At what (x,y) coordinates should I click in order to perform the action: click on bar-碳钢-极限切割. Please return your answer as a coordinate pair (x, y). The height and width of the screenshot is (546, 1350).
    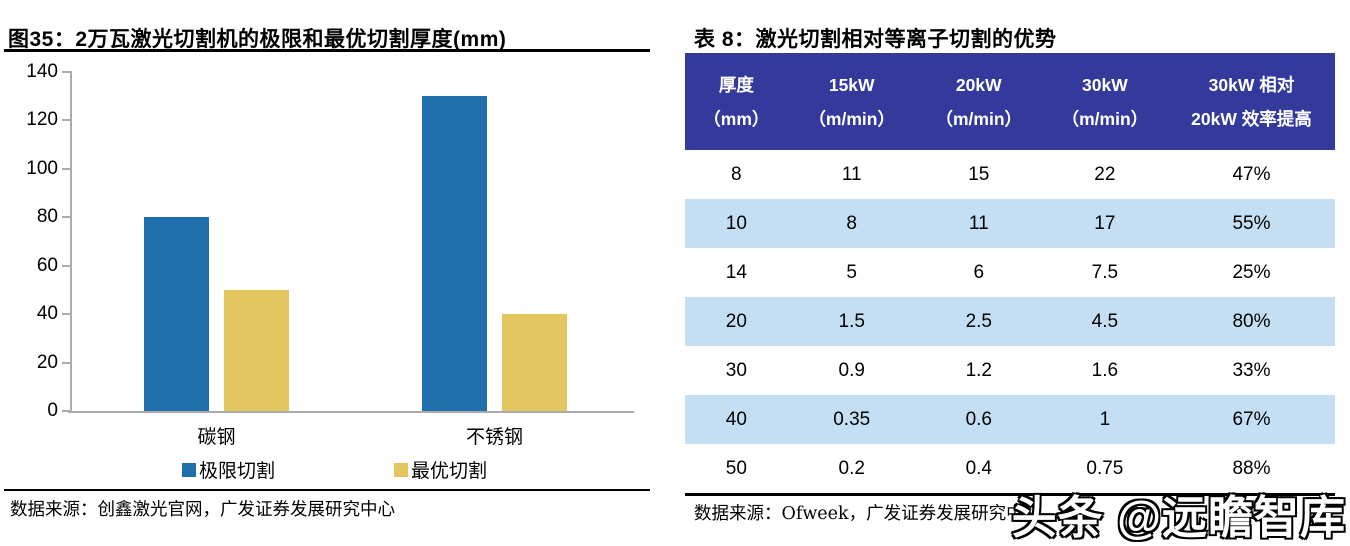
    Looking at the image, I should click on (176, 314).